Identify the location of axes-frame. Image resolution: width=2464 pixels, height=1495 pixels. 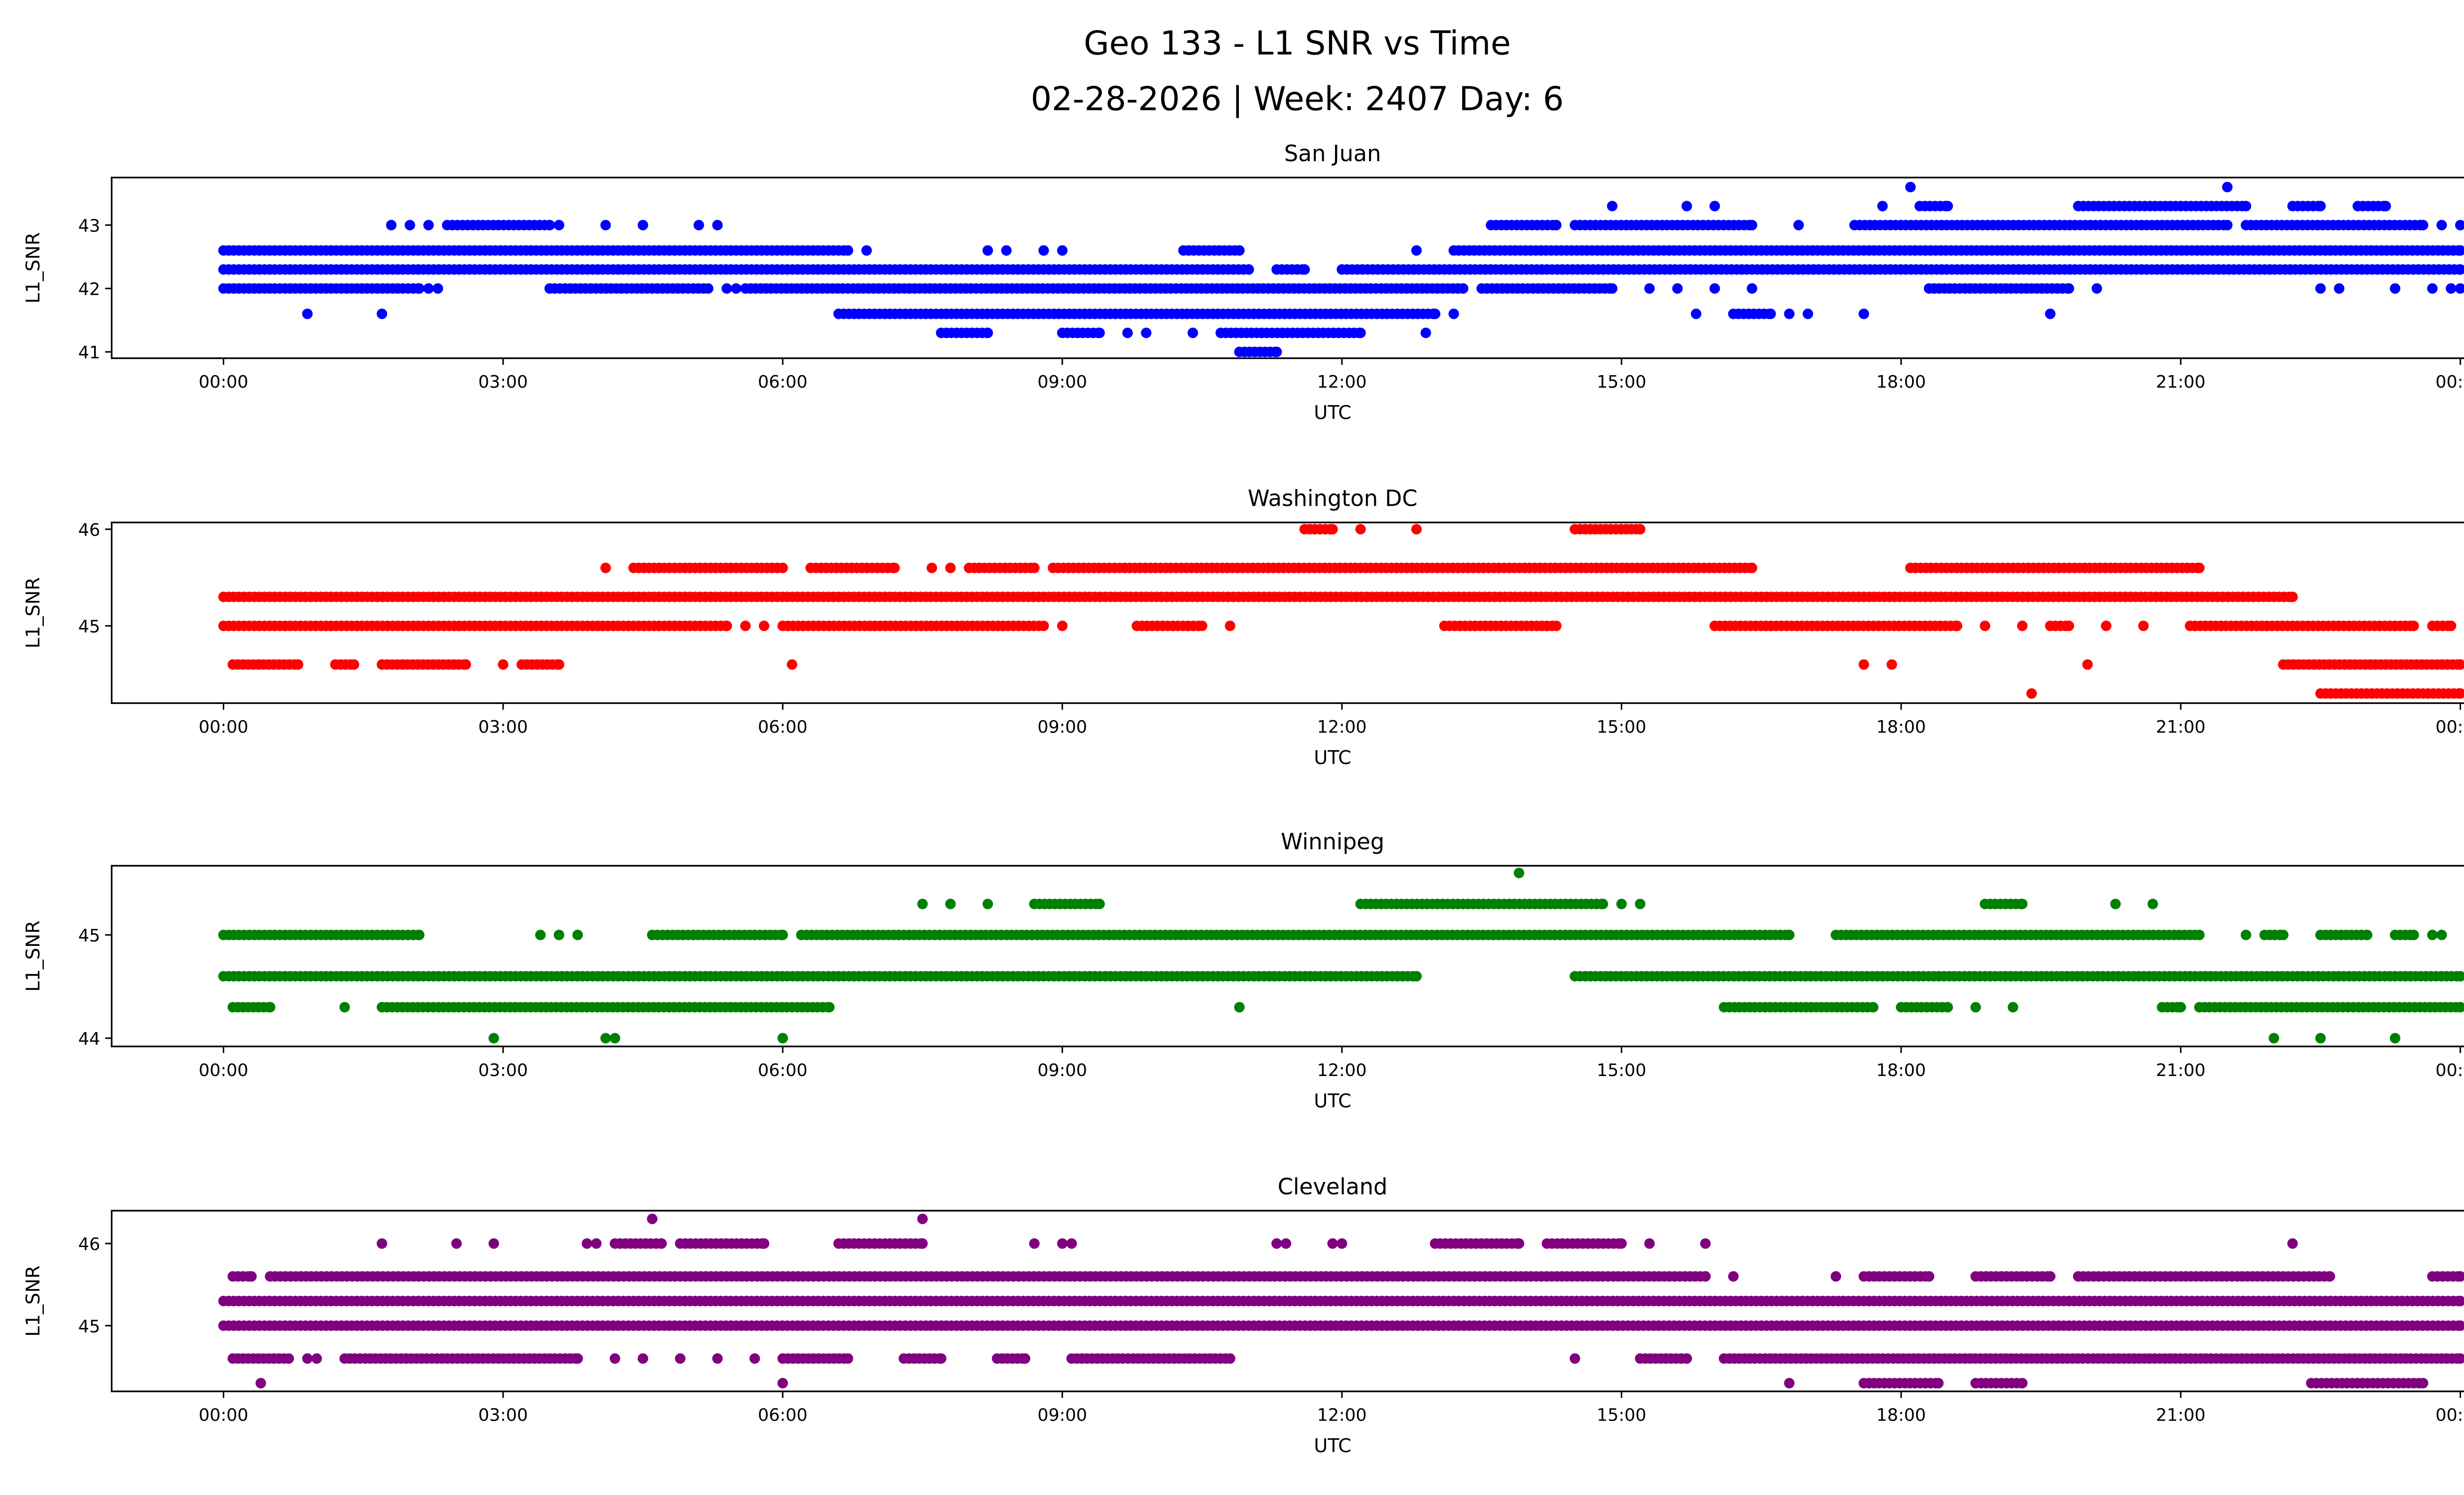
(1287, 267).